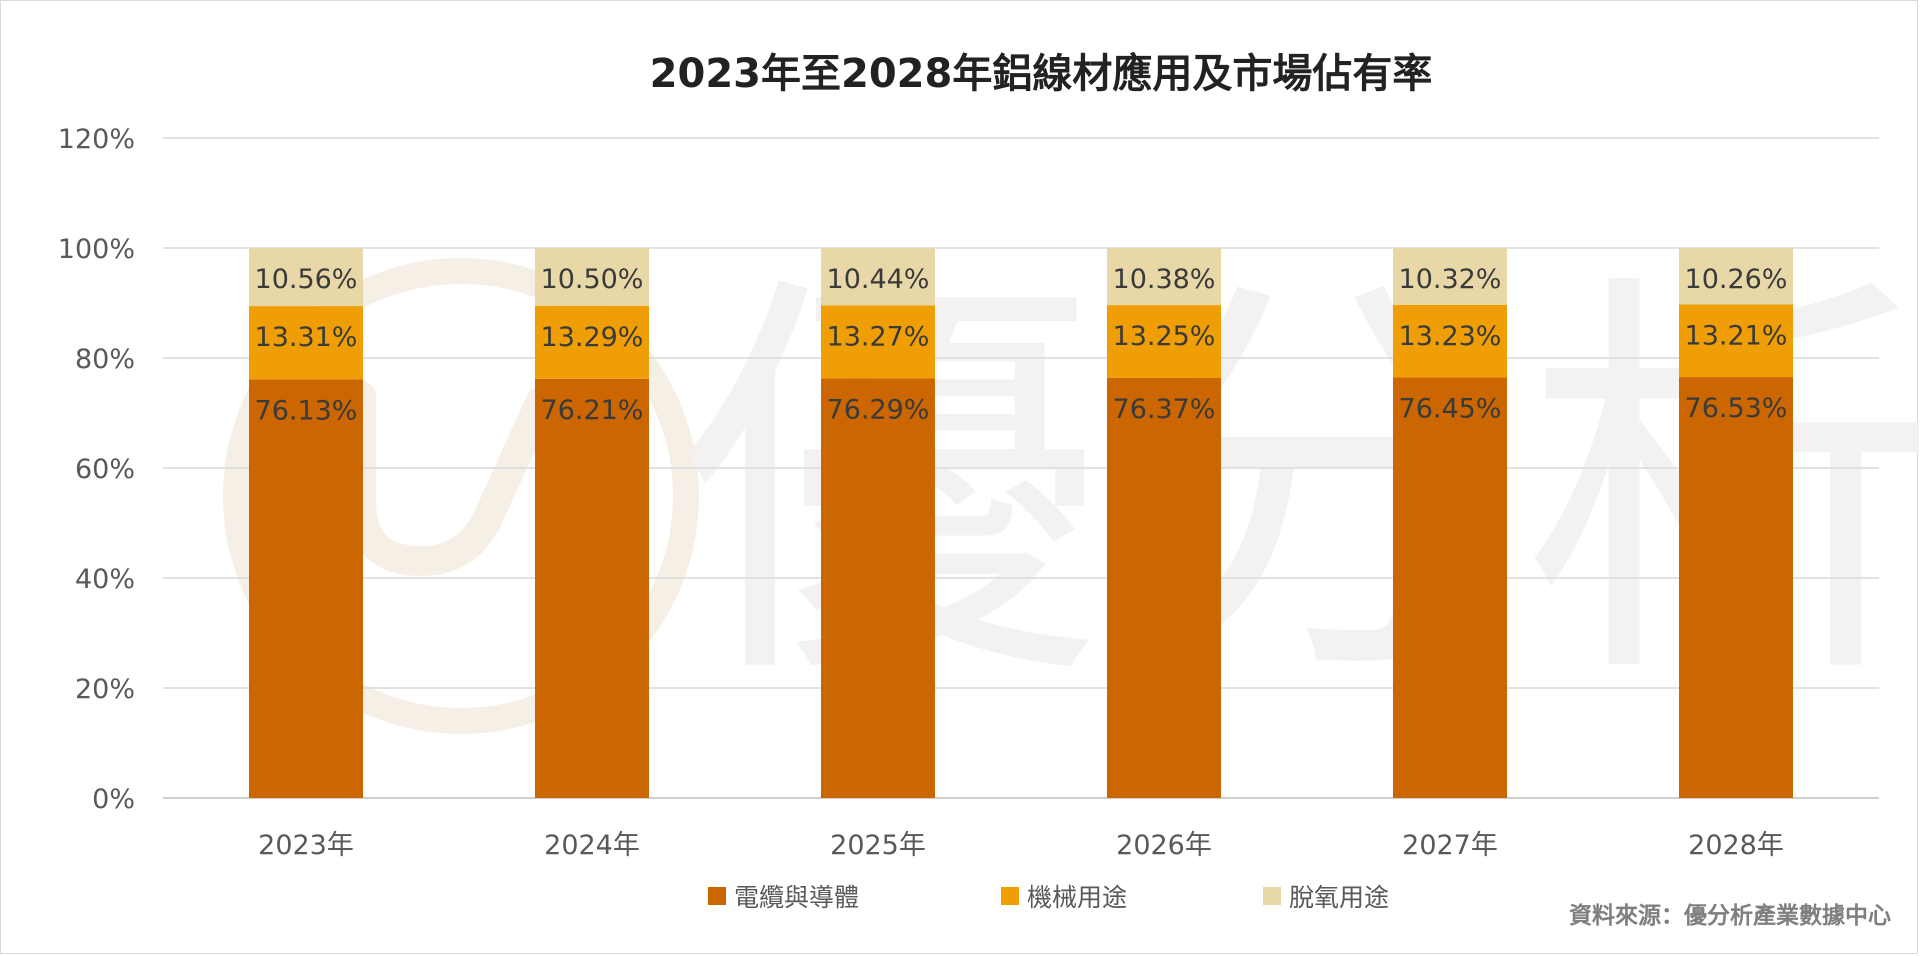 This screenshot has height=956, width=1920. I want to click on data-label: 13.27%, so click(878, 336).